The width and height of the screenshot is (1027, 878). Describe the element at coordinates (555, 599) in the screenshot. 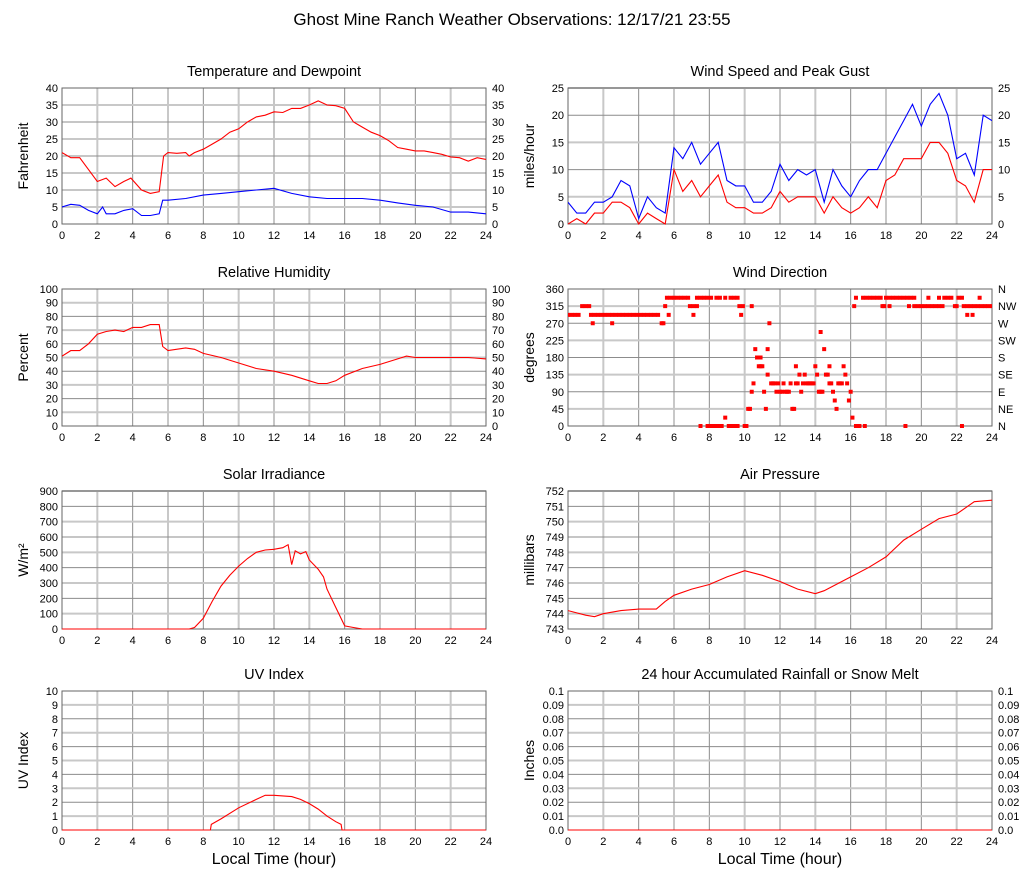

I see `y-tick-label: 745` at that location.